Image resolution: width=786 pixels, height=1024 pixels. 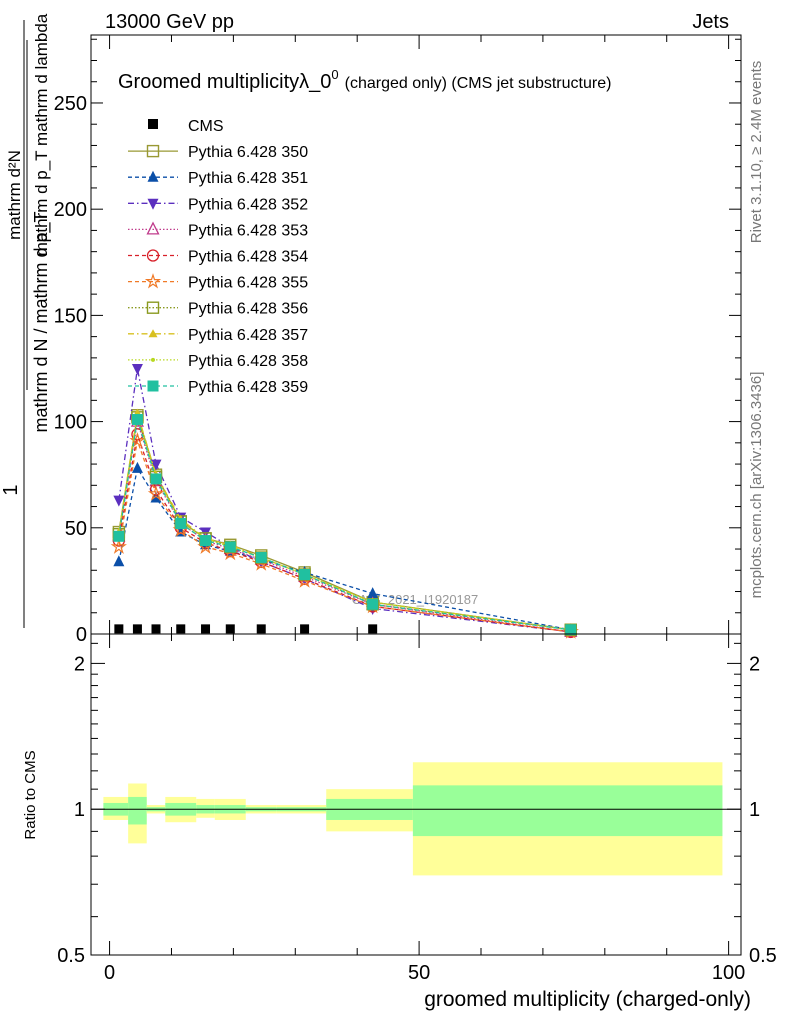 I want to click on legend-label: Pythia 6.428 352, so click(x=248, y=204).